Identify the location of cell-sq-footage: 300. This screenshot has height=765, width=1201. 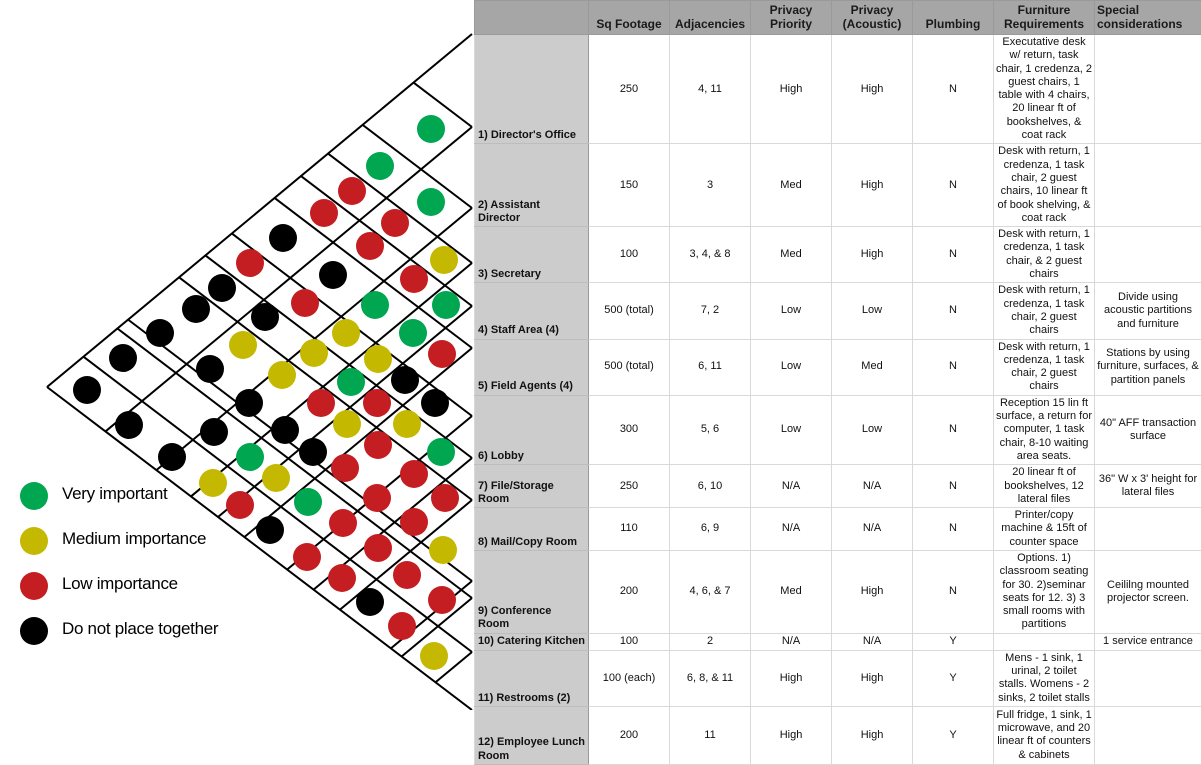
(629, 429).